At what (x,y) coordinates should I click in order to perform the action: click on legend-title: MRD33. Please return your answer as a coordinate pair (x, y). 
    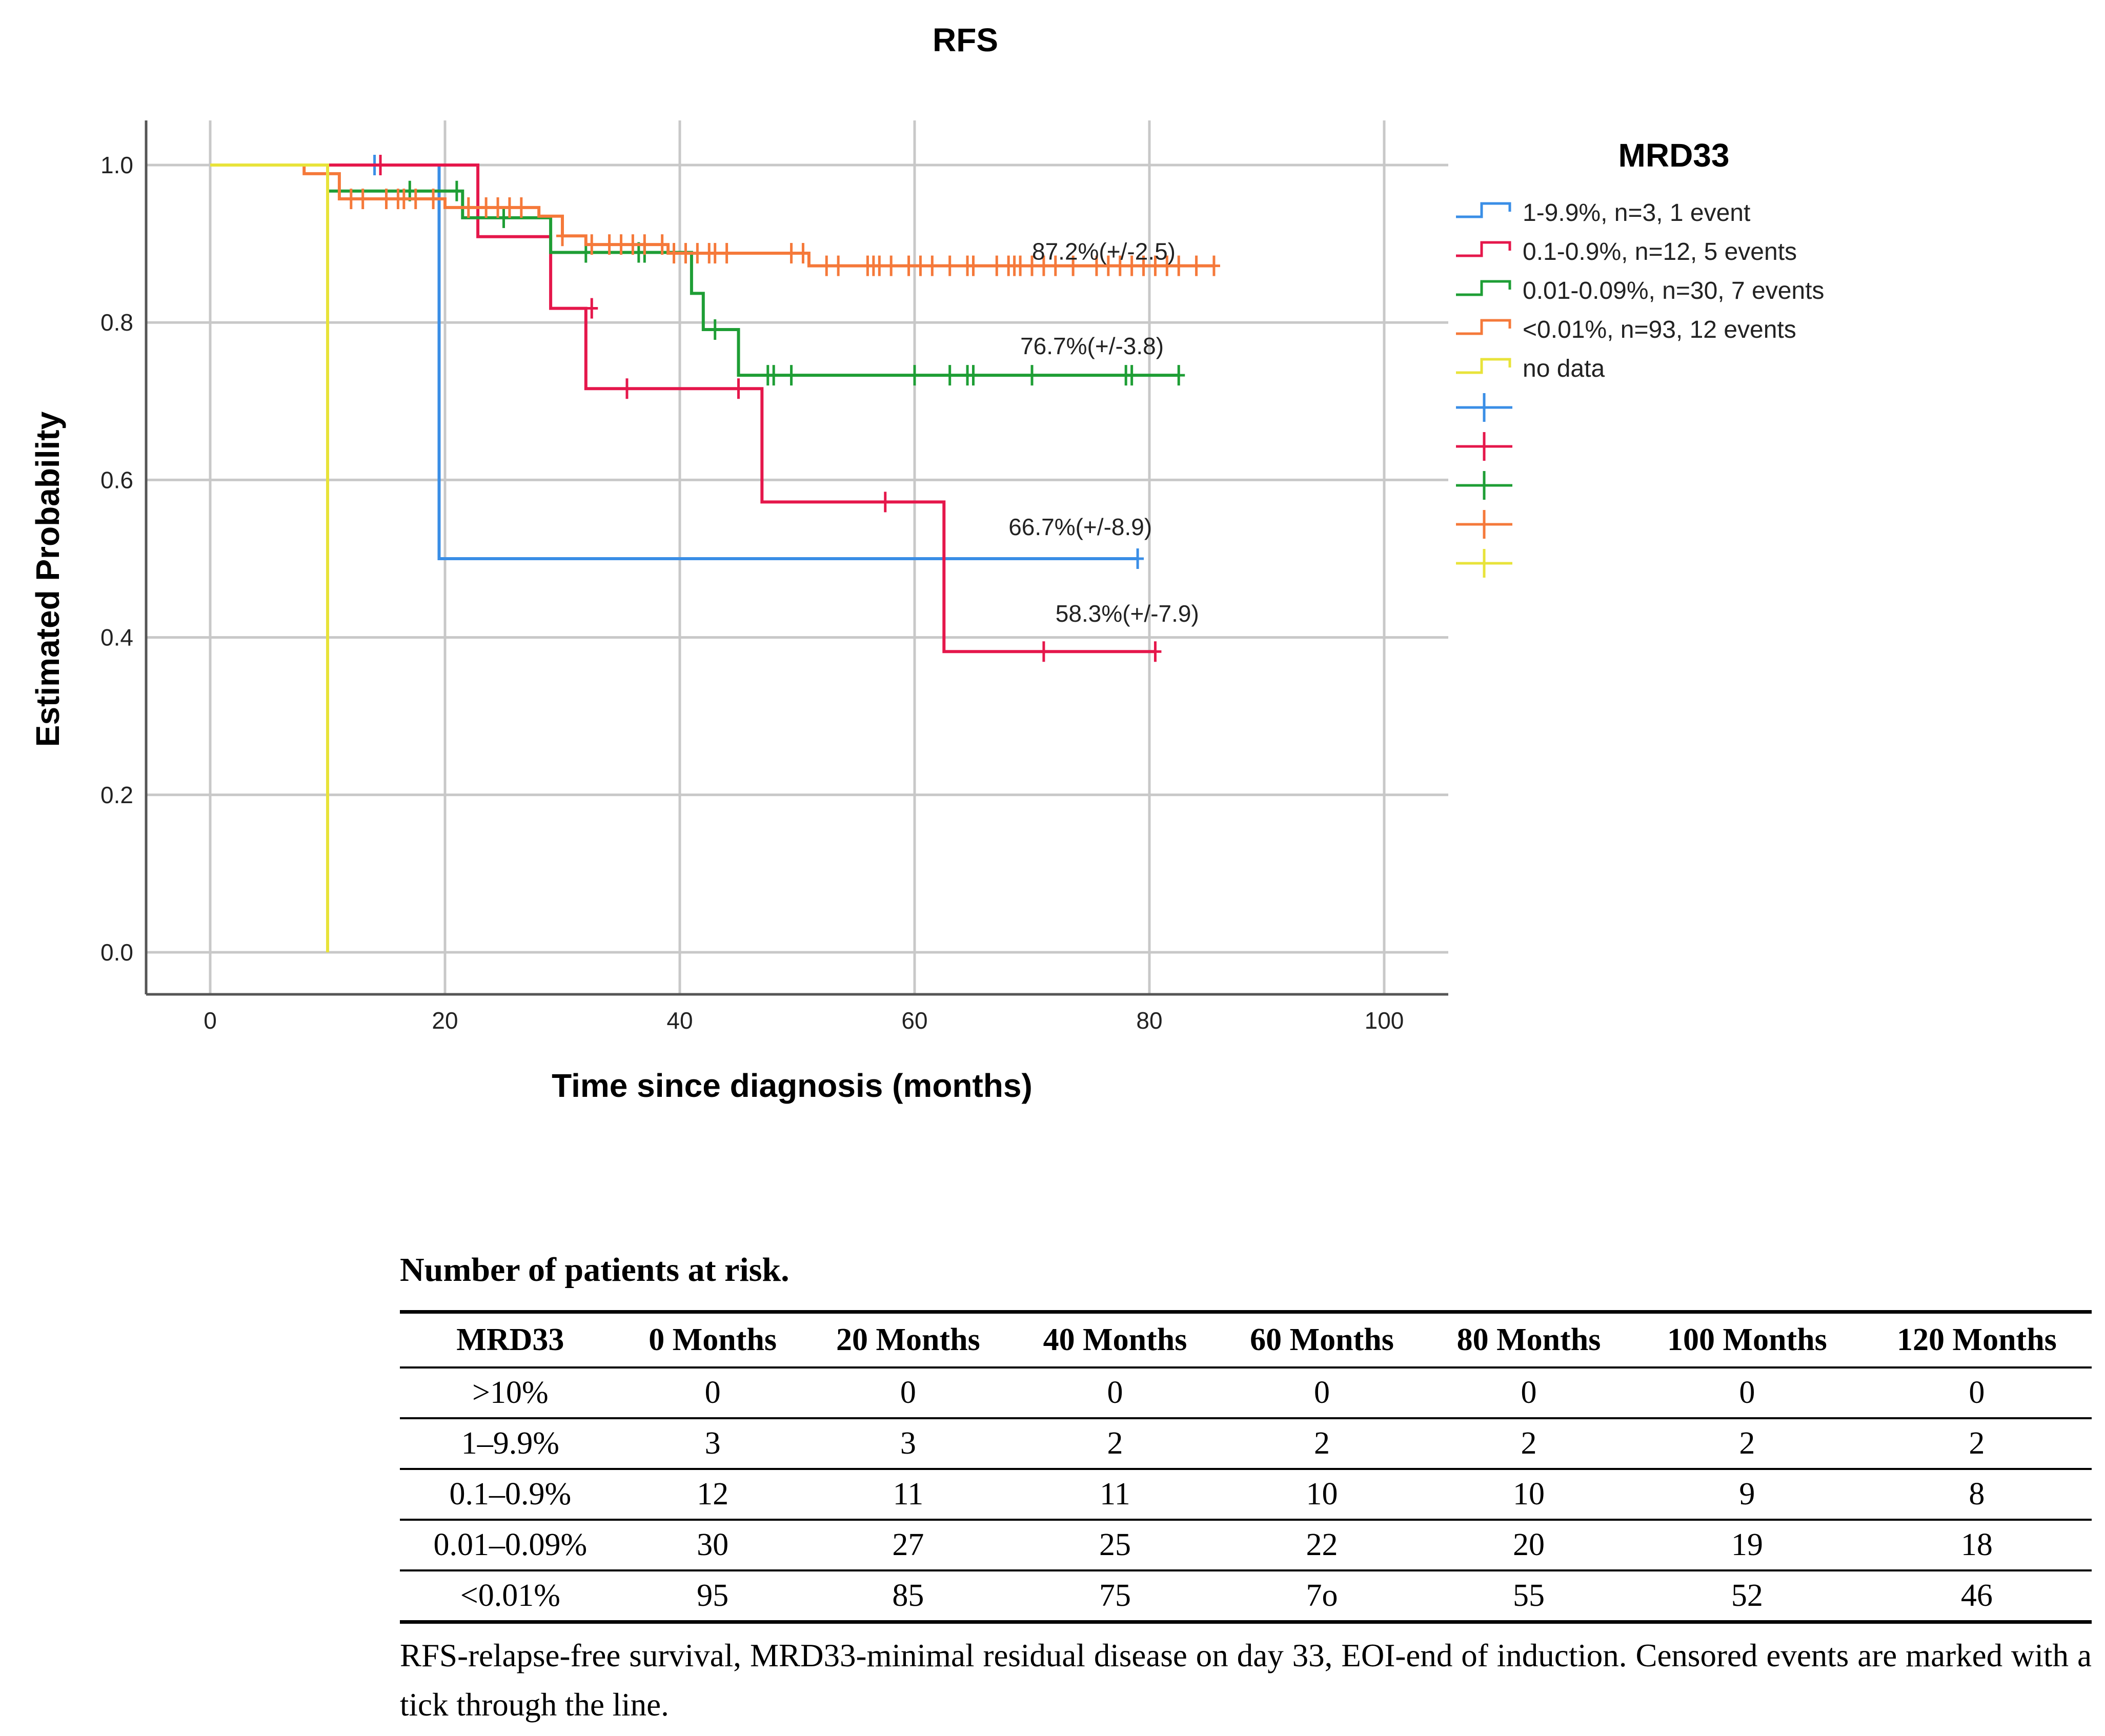
    Looking at the image, I should click on (1674, 155).